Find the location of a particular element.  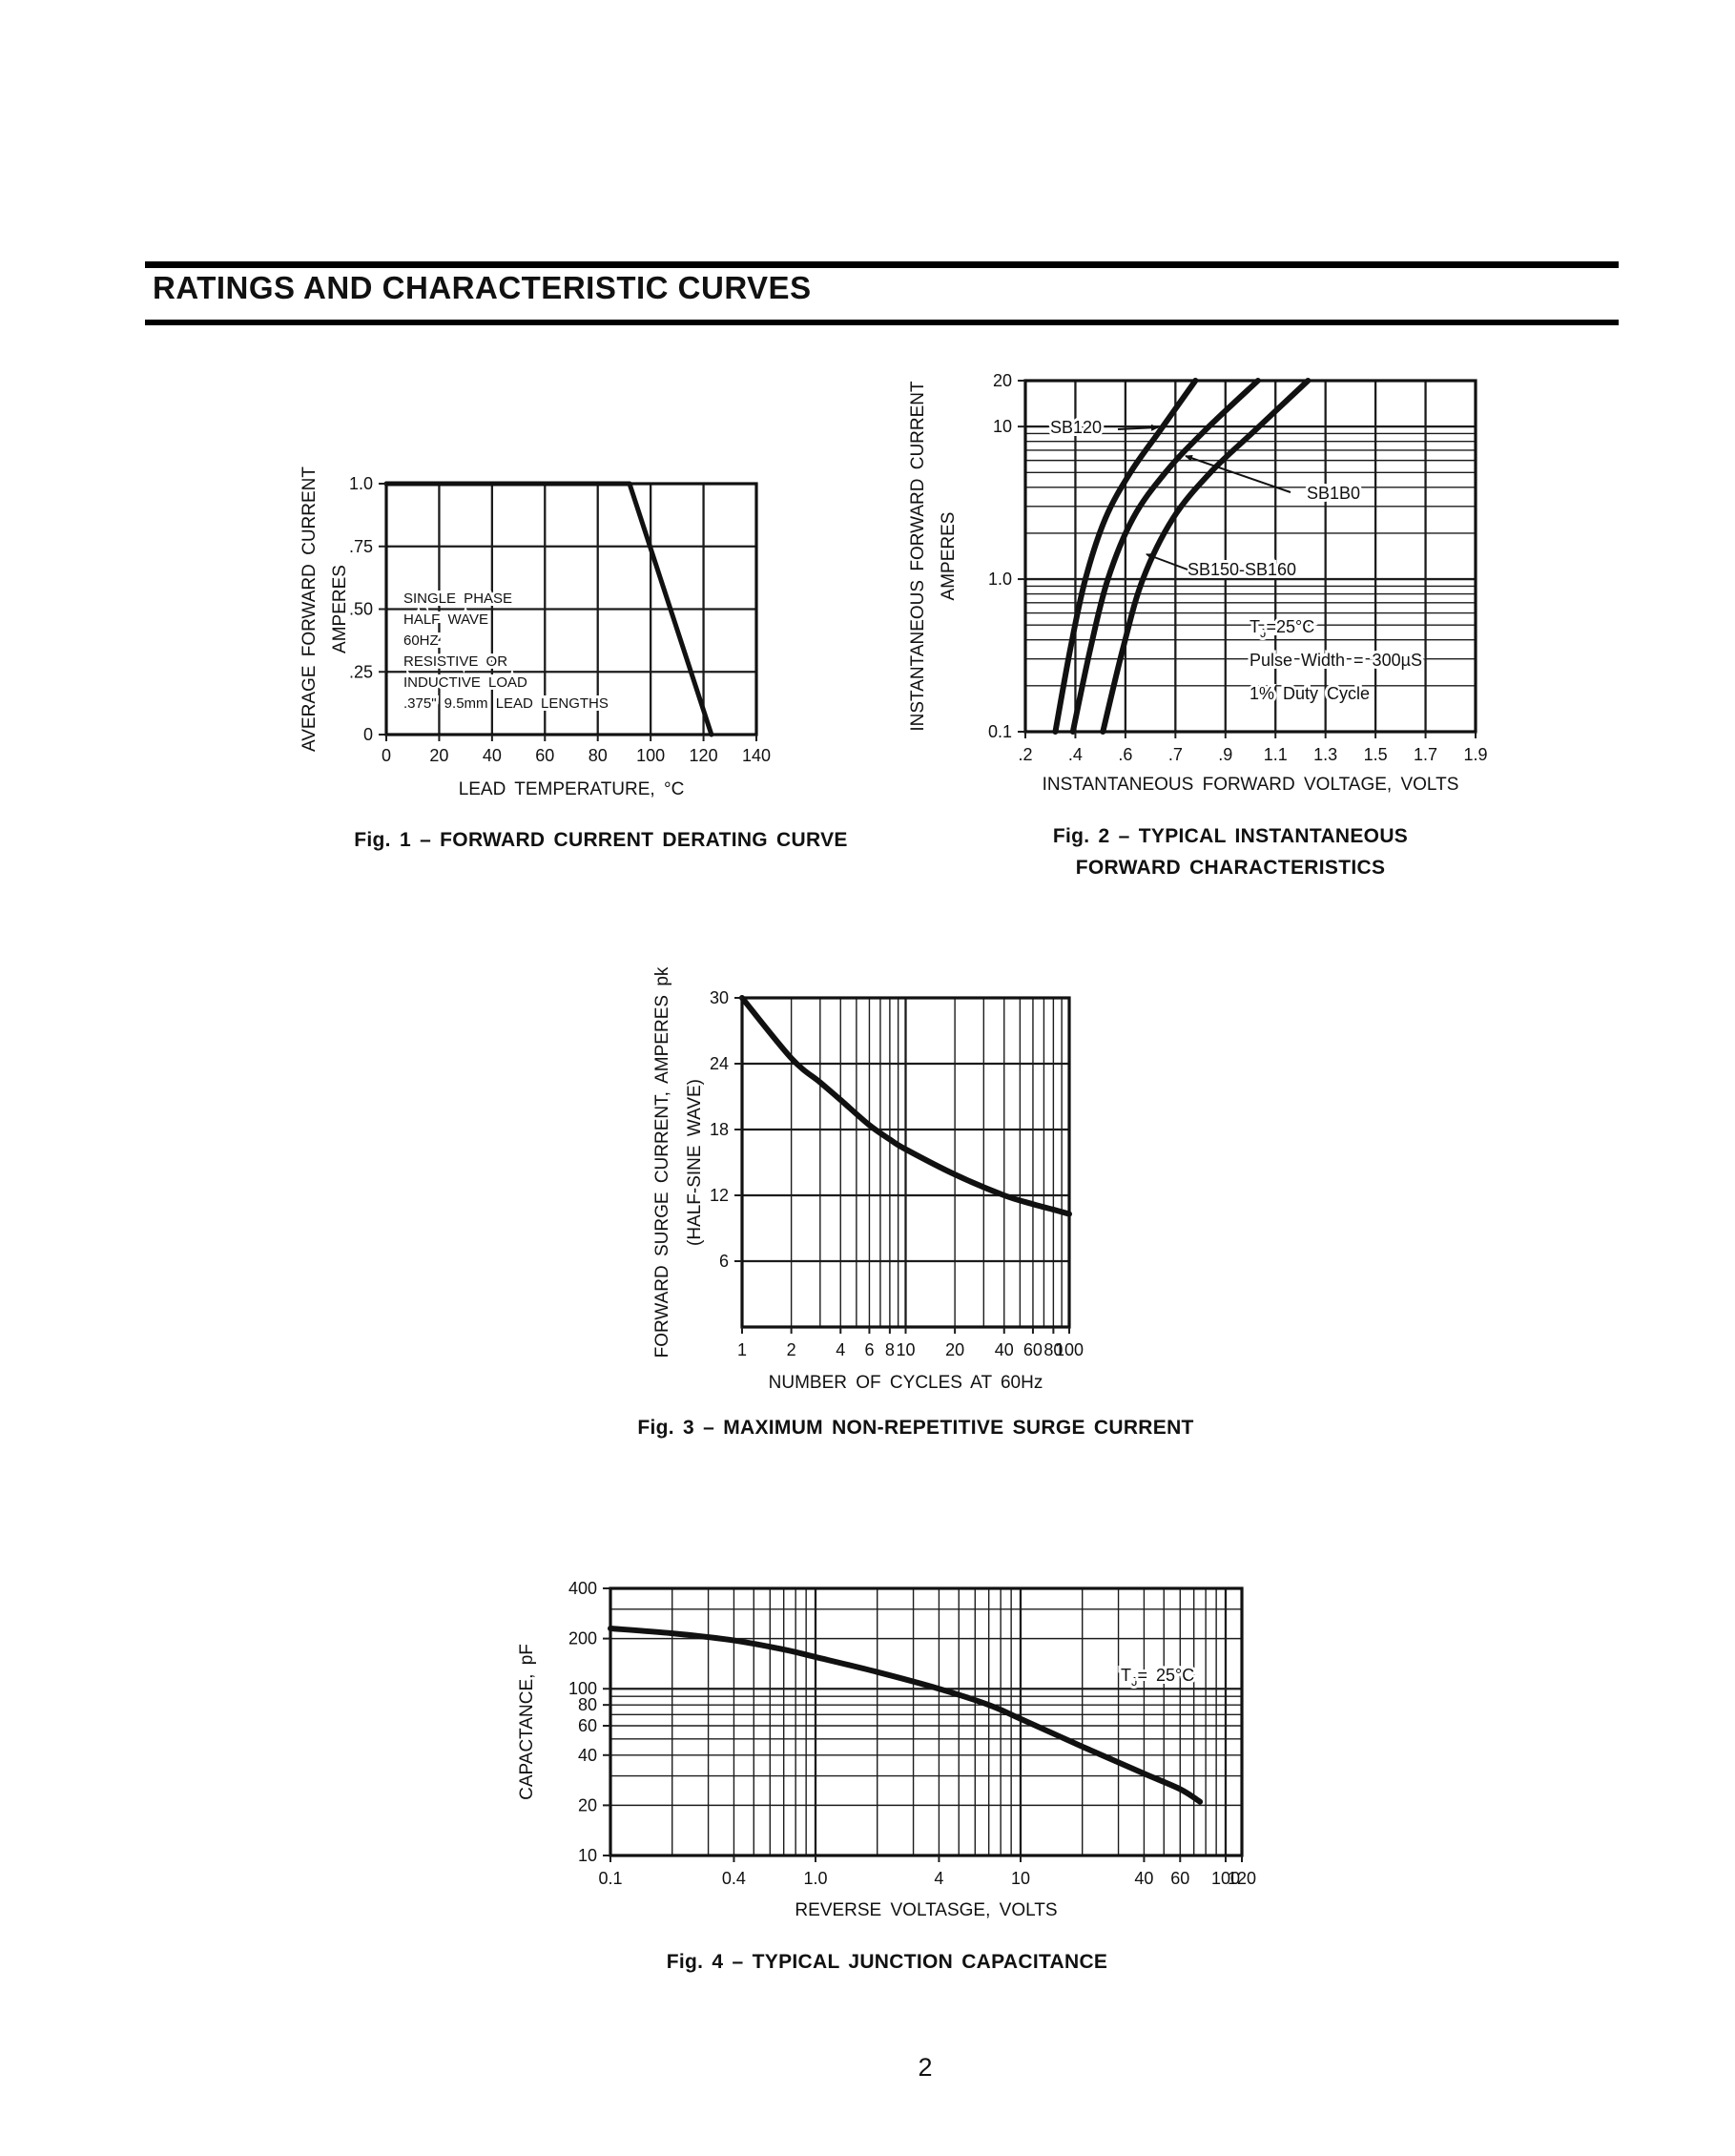

y-tick-label: 12 is located at coordinates (719, 1195).